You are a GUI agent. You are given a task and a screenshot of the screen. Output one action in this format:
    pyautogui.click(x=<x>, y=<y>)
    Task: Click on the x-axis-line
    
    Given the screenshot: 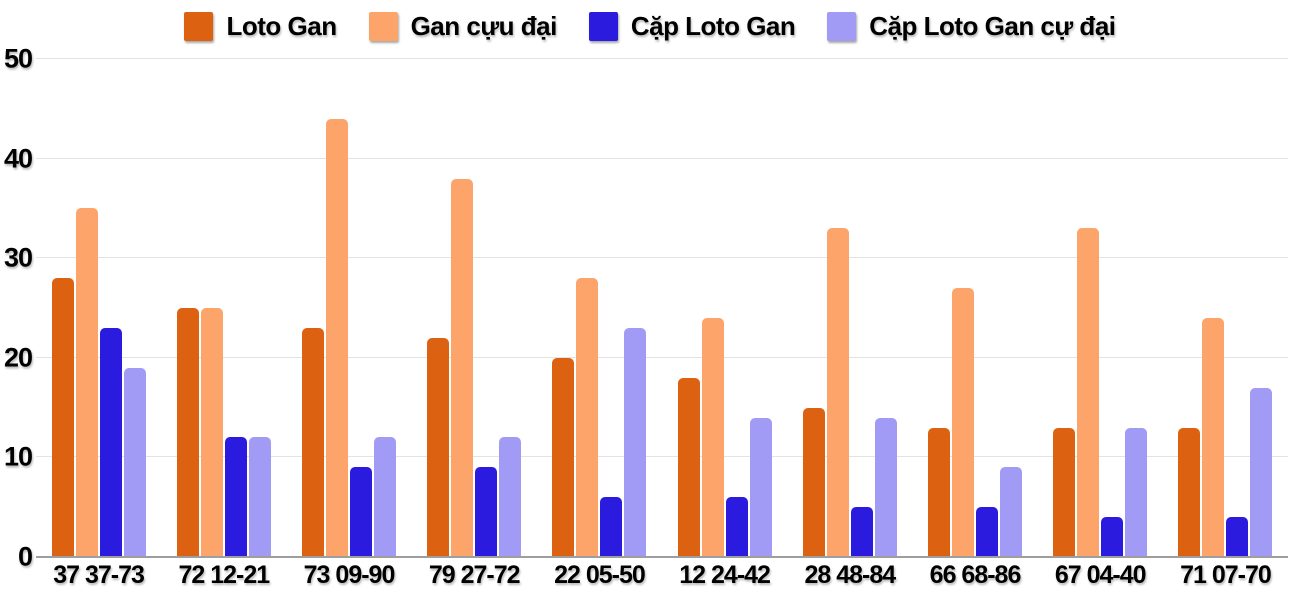 What is the action you would take?
    pyautogui.click(x=662, y=557)
    